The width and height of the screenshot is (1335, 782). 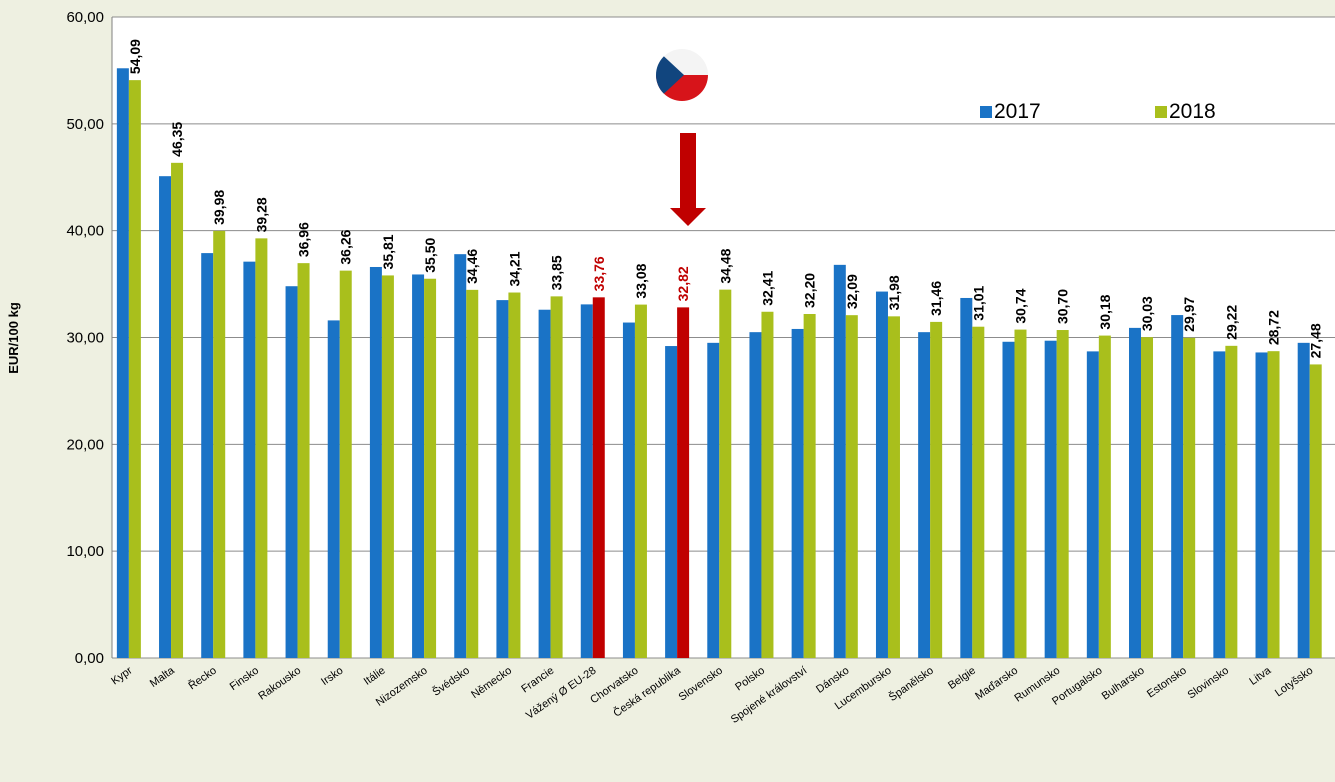 I want to click on value-label: 30,18, so click(x=1105, y=311).